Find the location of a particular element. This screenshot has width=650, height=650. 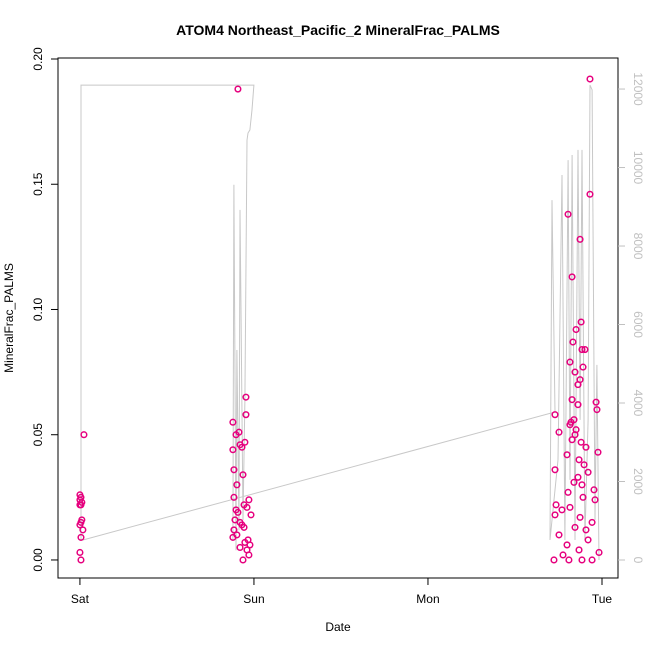

y-tick-label: 0.05 is located at coordinates (38, 435).